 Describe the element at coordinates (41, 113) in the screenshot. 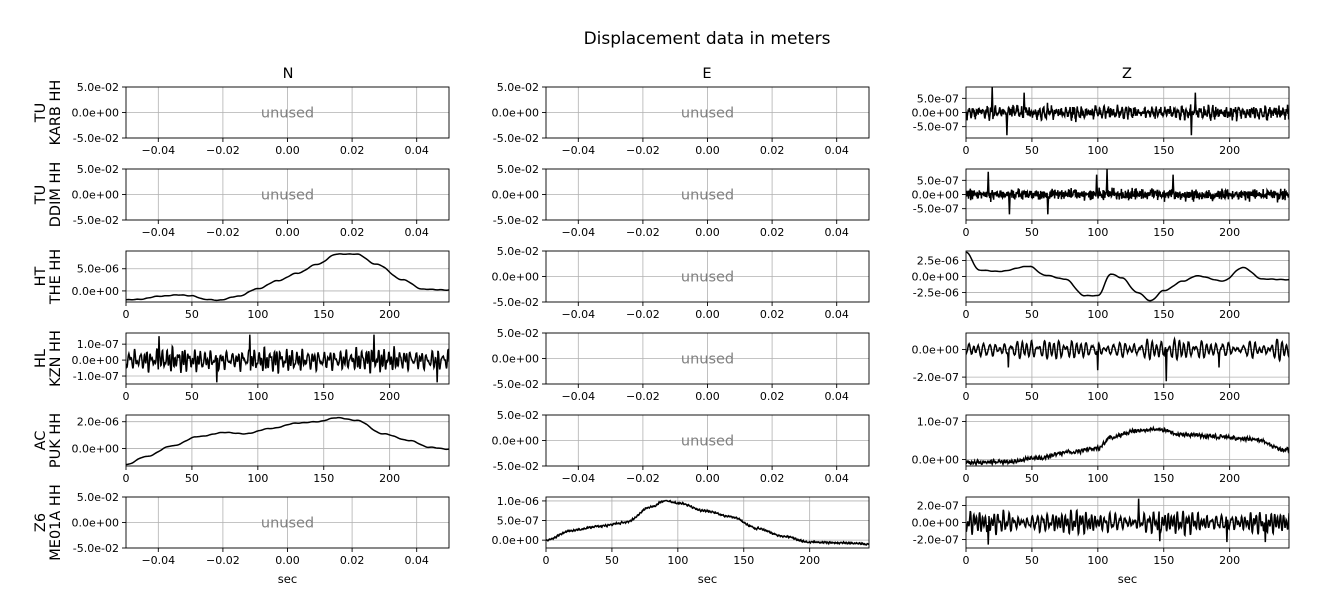

I see `row-network-label: TU` at that location.